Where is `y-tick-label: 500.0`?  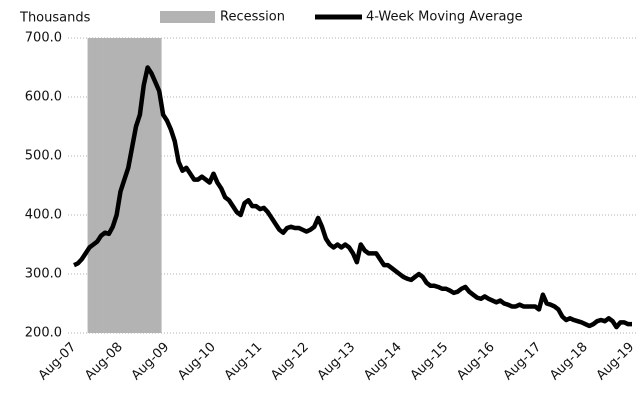
y-tick-label: 500.0 is located at coordinates (43, 156).